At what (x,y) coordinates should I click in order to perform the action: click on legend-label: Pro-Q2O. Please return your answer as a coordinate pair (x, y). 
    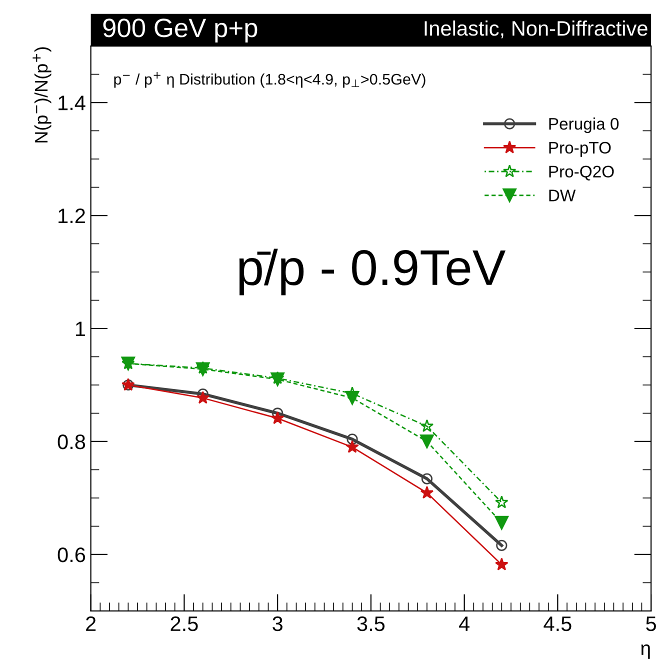
    Looking at the image, I should click on (581, 173).